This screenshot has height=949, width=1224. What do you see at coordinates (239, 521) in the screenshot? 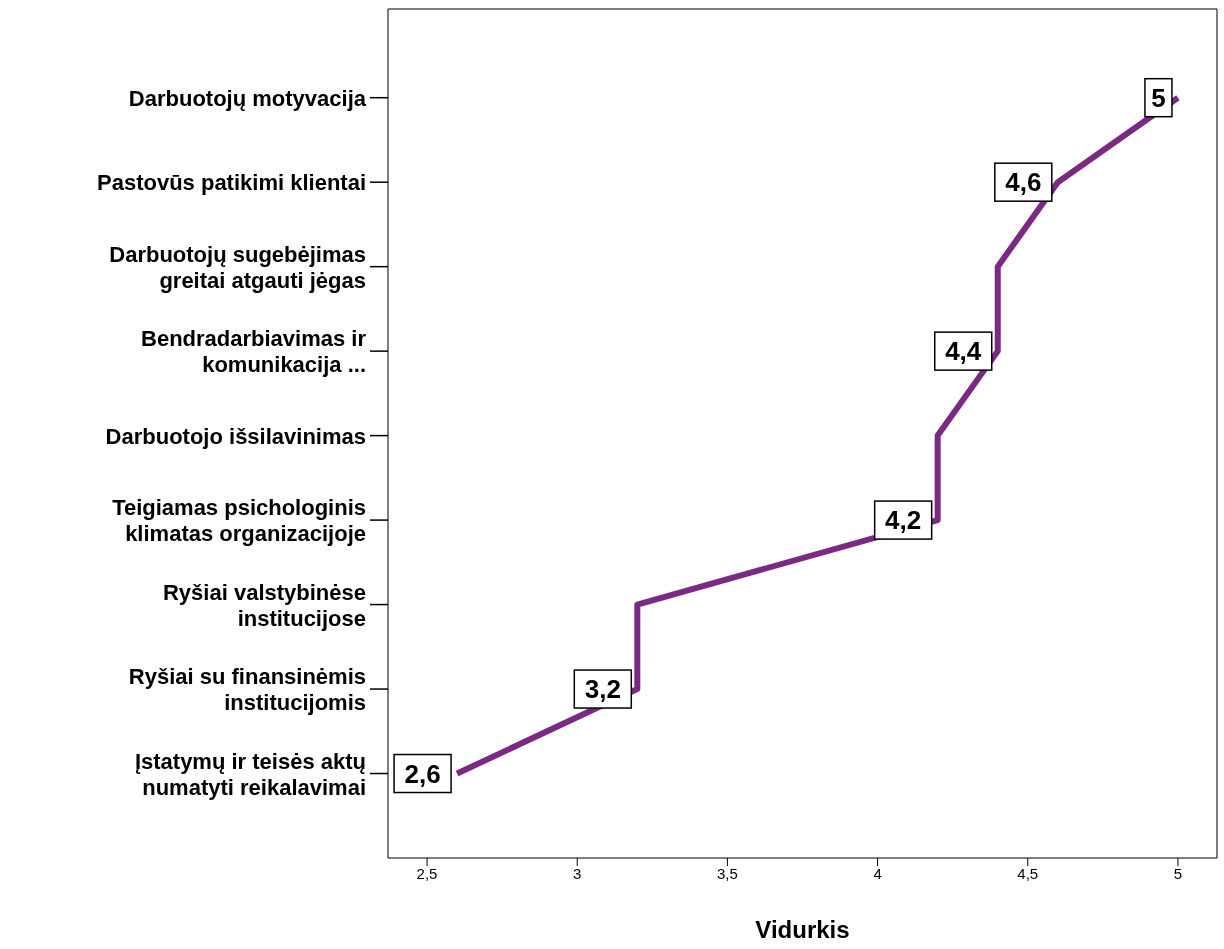
I see `y-tick-label: Teigiamas psichologinis klimatas organizacijoje` at bounding box center [239, 521].